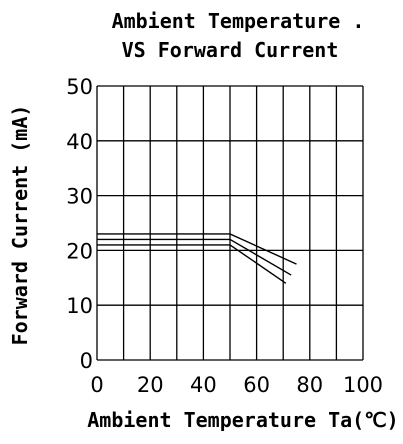  Describe the element at coordinates (79, 251) in the screenshot. I see `y-tick-label: 20` at that location.